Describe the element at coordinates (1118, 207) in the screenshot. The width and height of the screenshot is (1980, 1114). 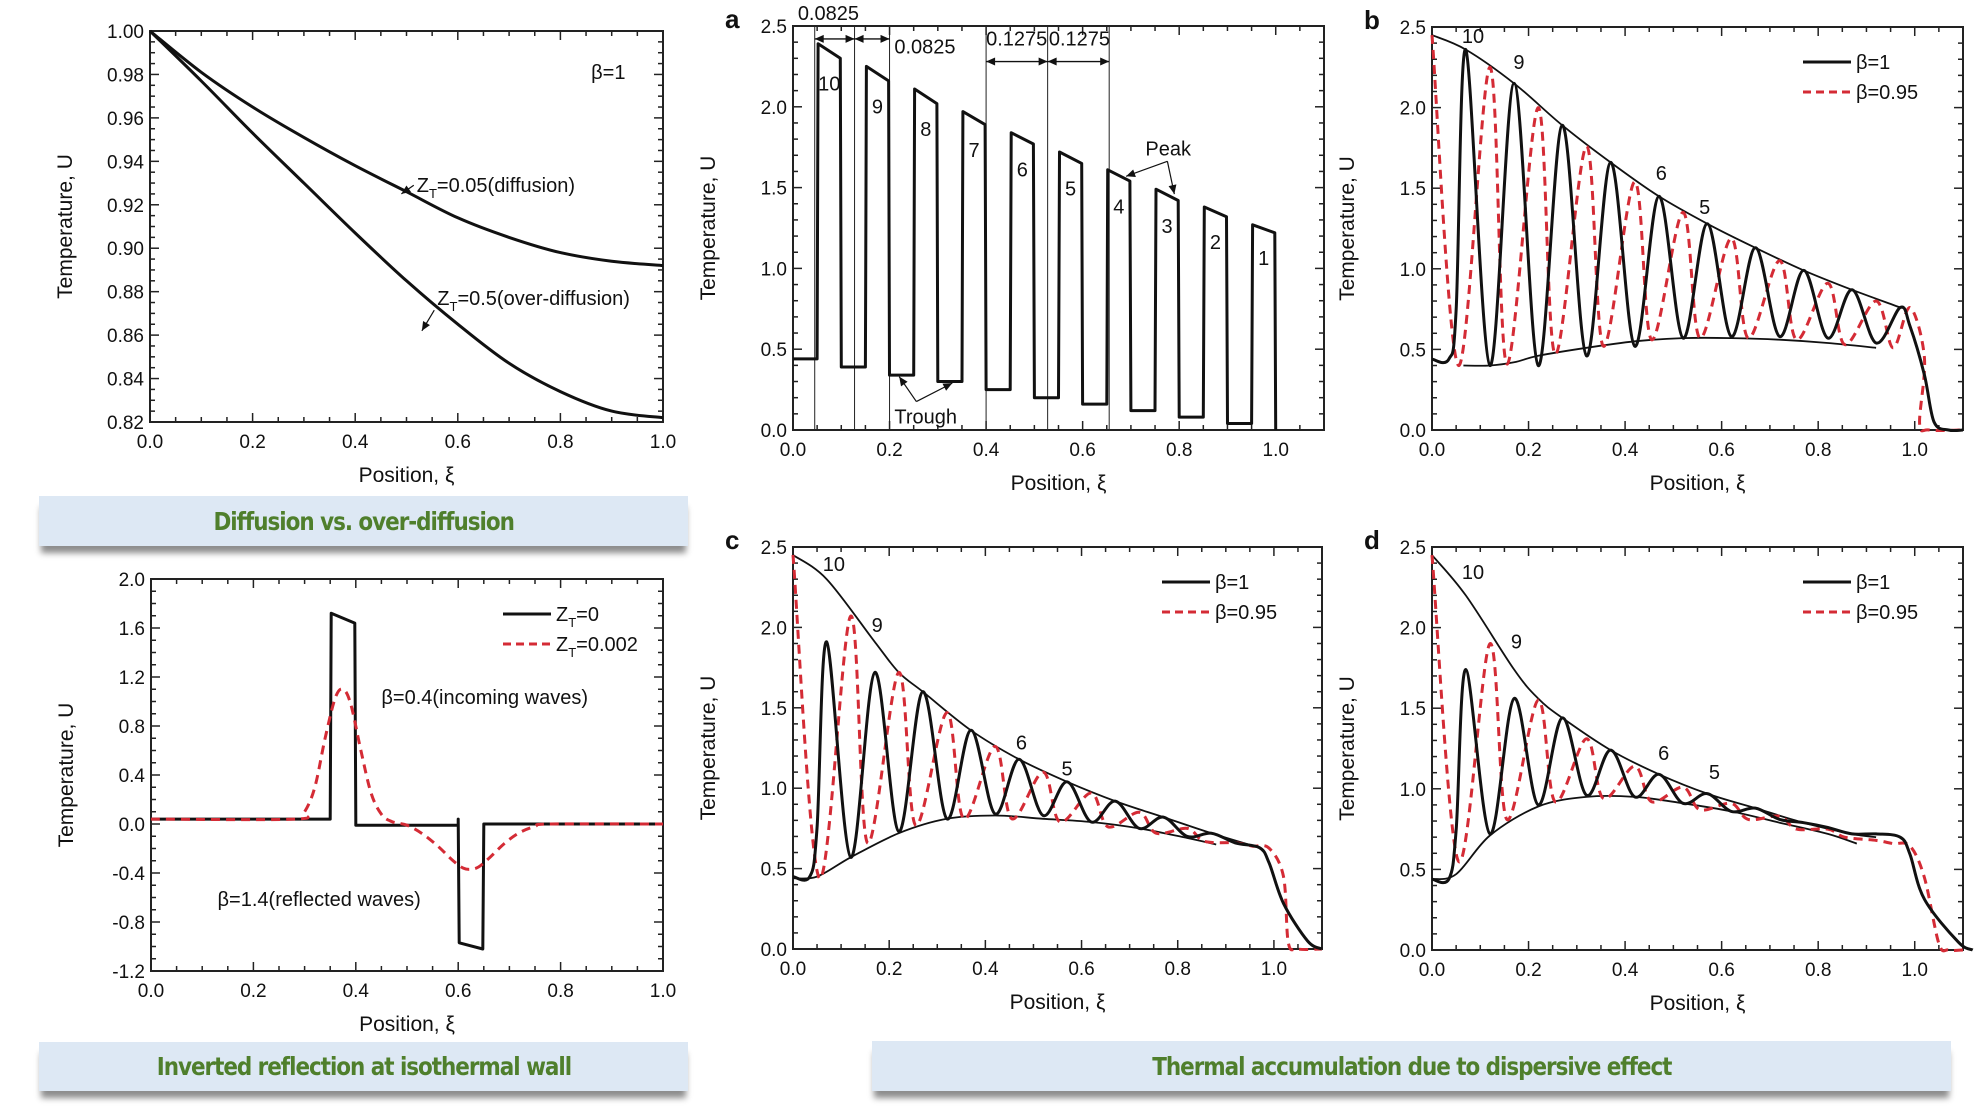
I see `pulse-label: 4` at that location.